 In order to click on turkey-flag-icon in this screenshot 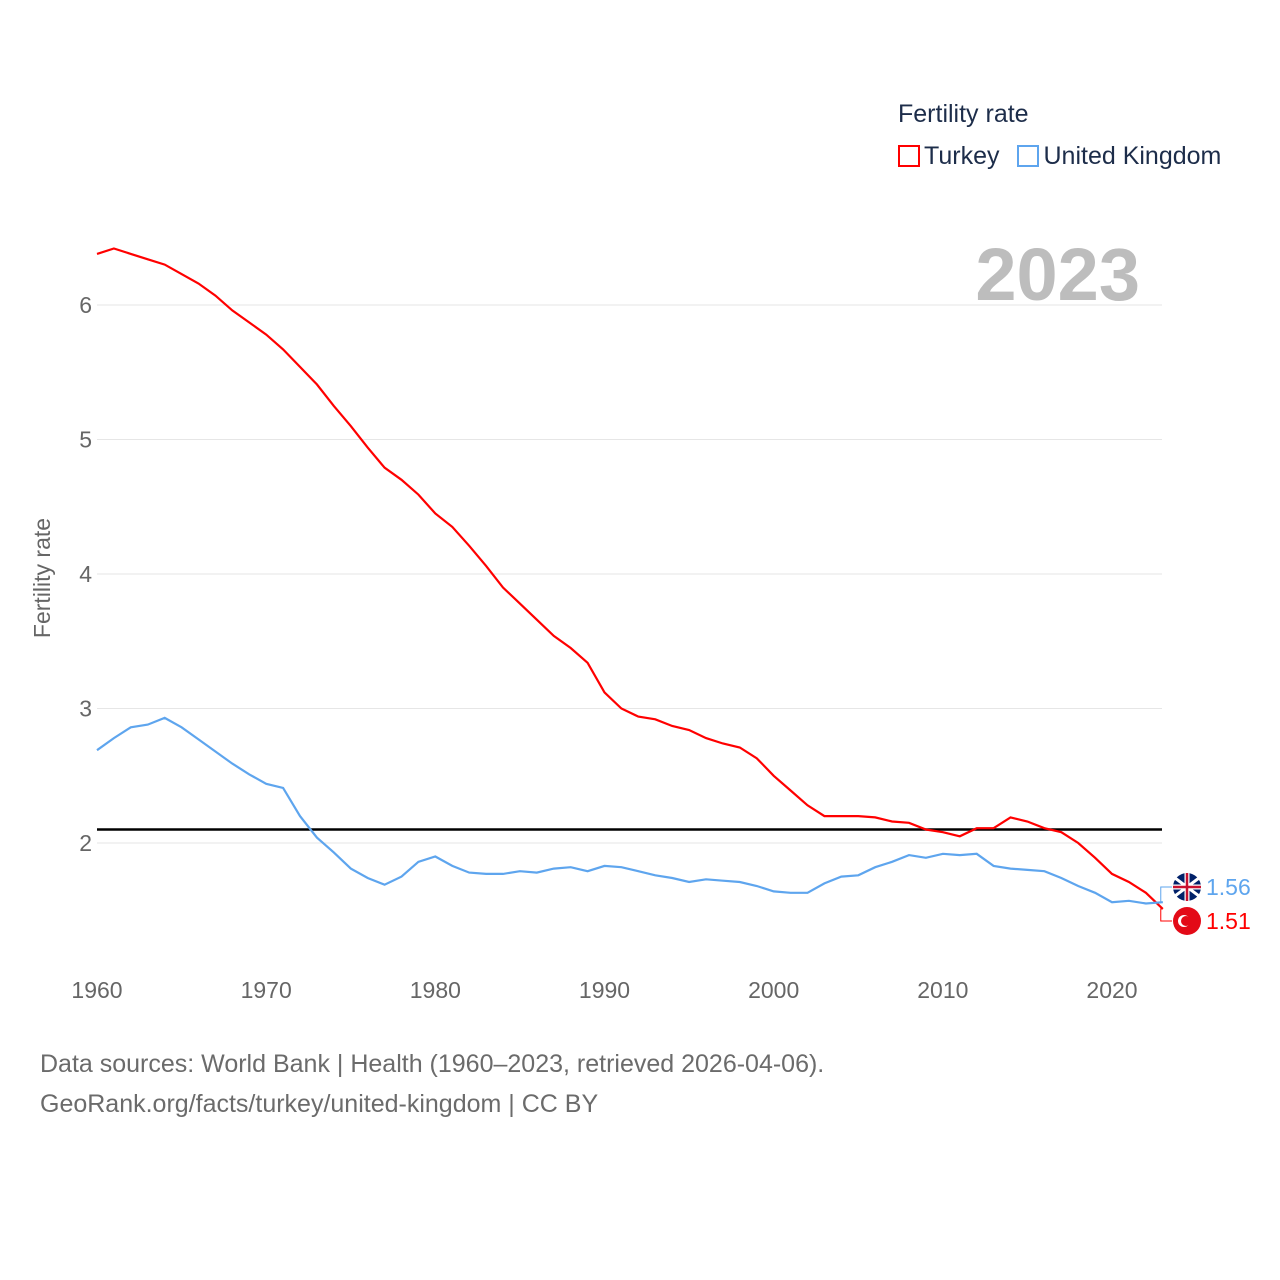, I will do `click(1186, 921)`.